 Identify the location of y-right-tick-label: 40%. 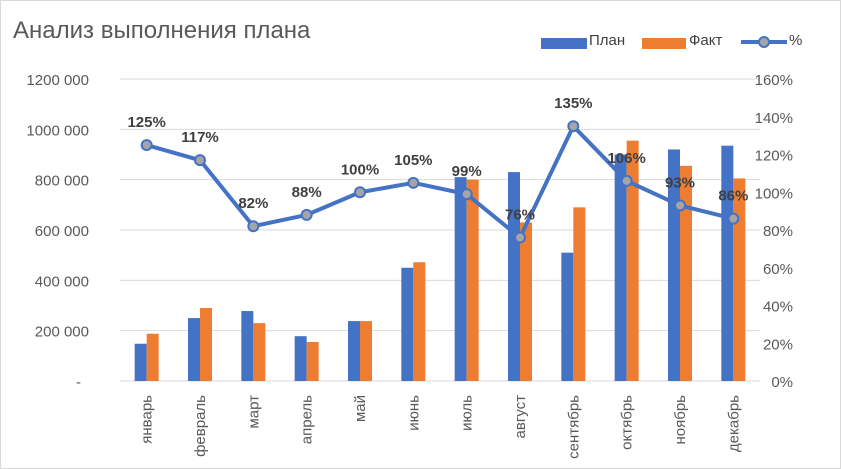
(778, 307).